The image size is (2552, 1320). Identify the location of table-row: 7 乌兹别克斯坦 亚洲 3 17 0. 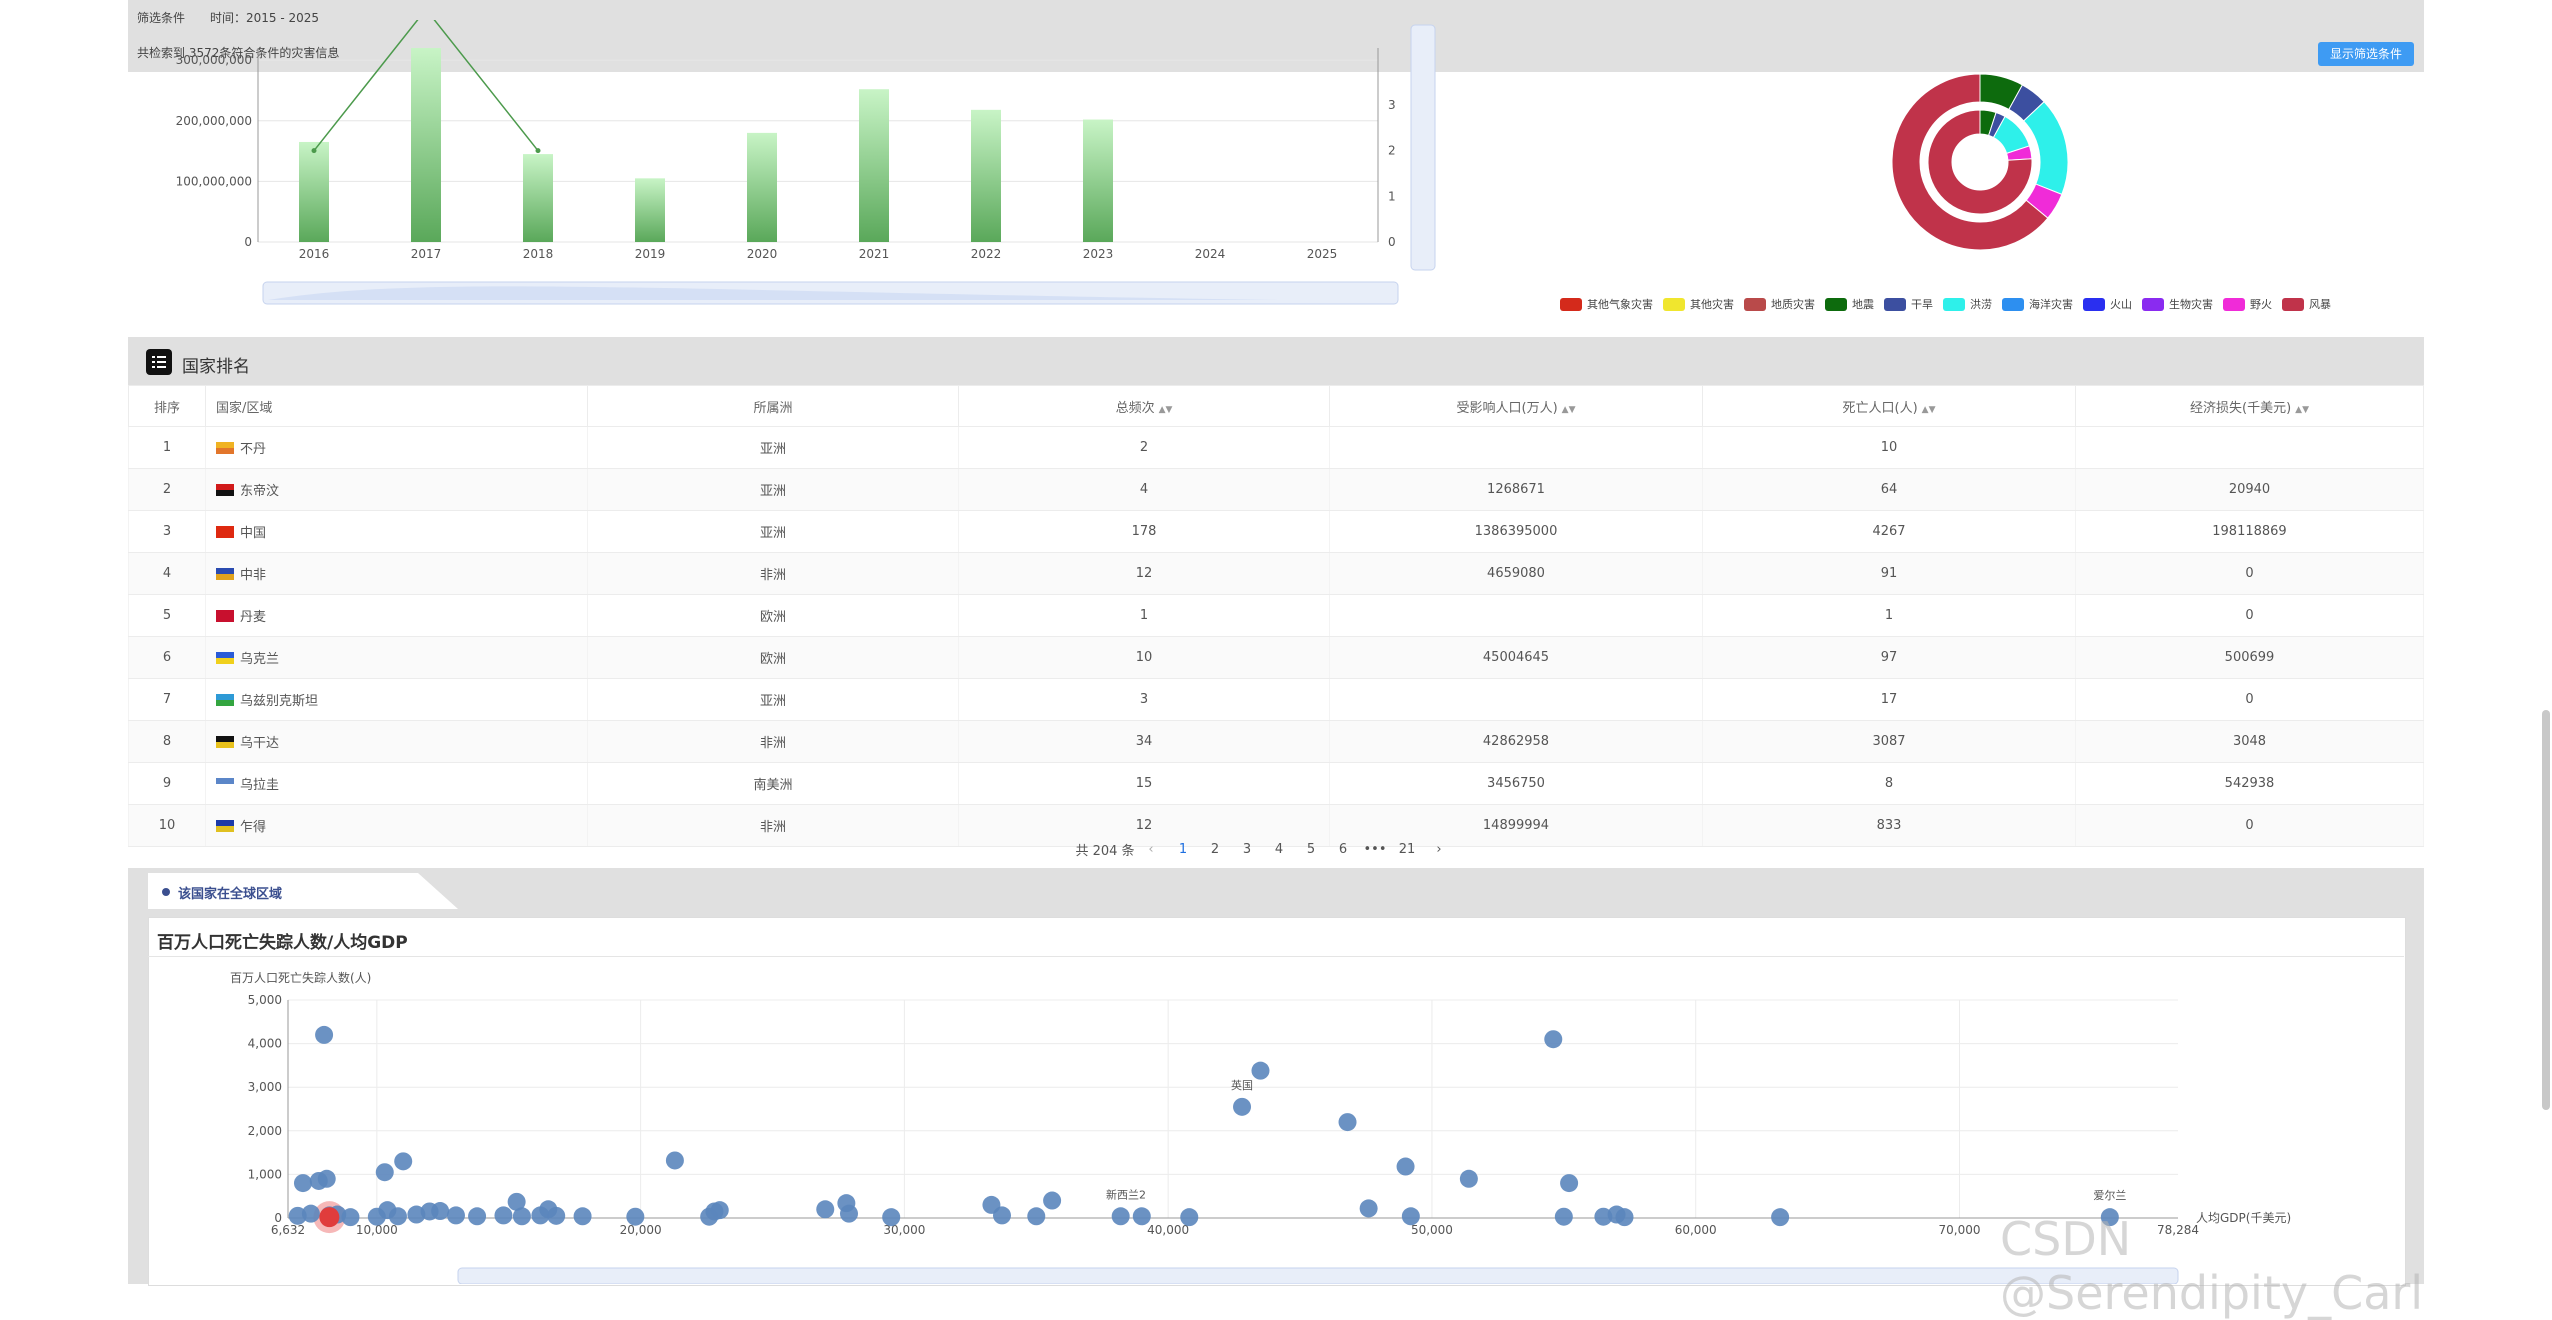
(1276, 699).